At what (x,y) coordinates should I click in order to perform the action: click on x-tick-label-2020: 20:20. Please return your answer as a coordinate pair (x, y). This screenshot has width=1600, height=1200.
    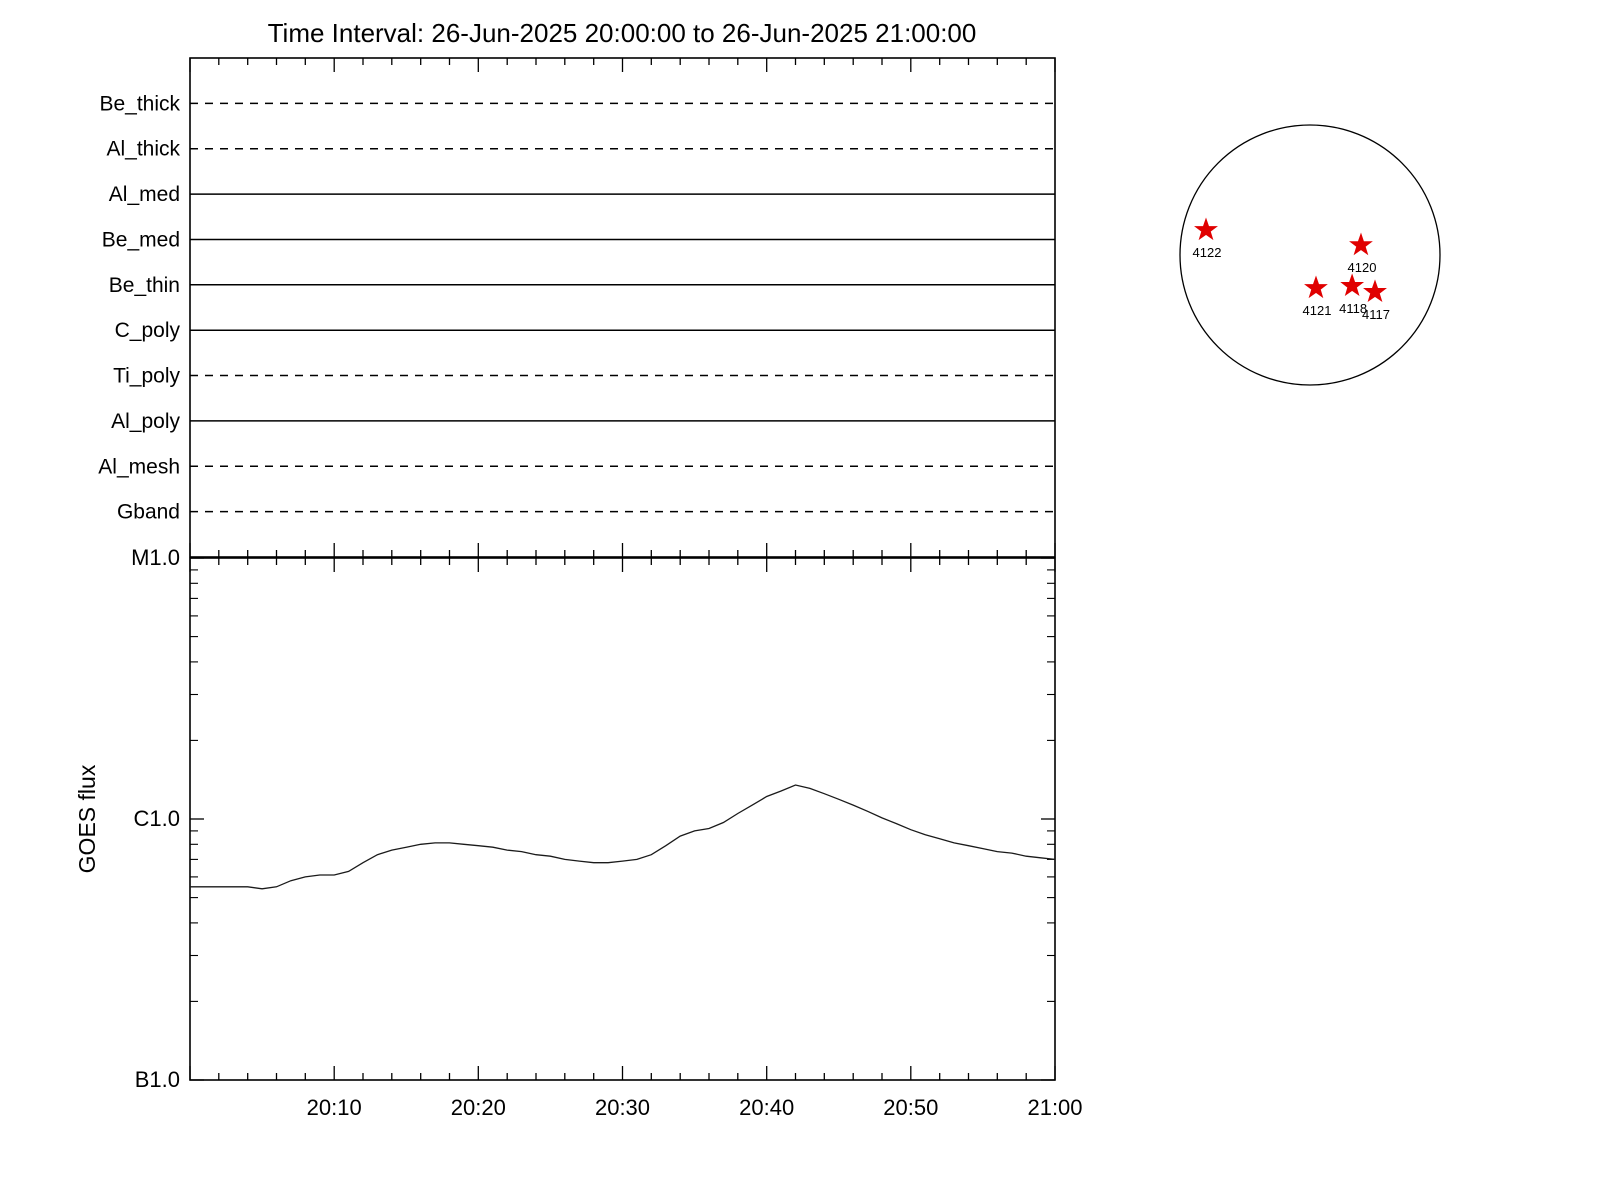
    Looking at the image, I should click on (478, 1107).